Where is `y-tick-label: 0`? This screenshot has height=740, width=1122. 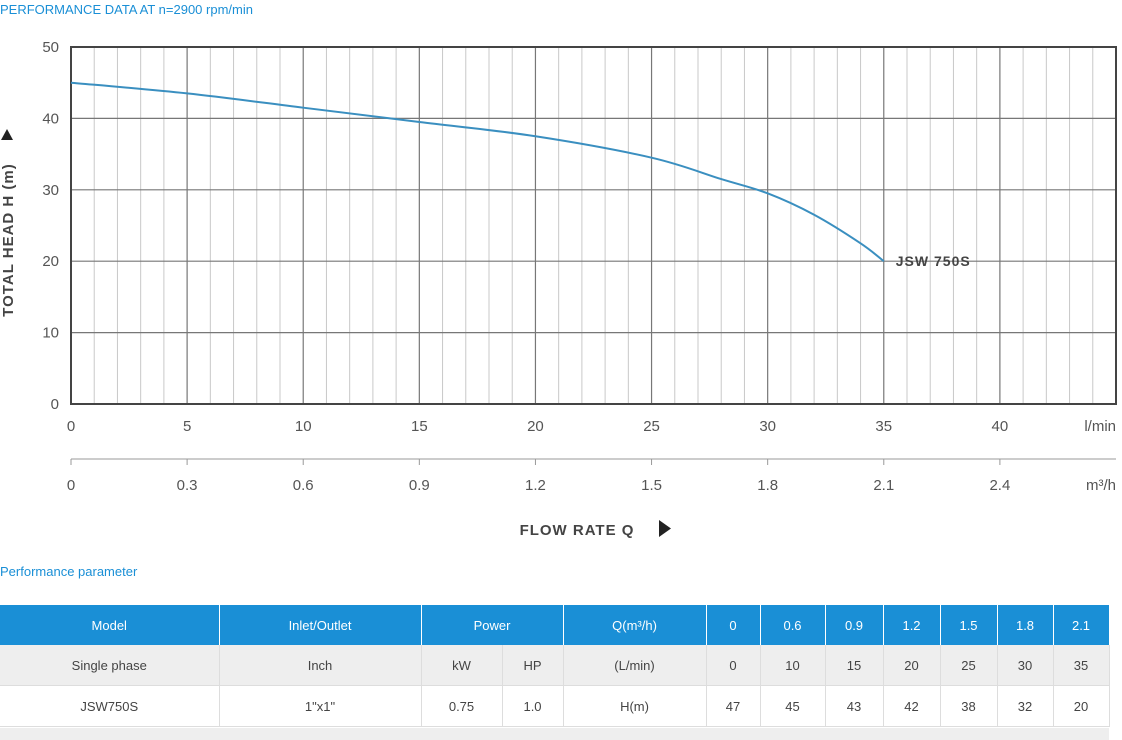
y-tick-label: 0 is located at coordinates (55, 404).